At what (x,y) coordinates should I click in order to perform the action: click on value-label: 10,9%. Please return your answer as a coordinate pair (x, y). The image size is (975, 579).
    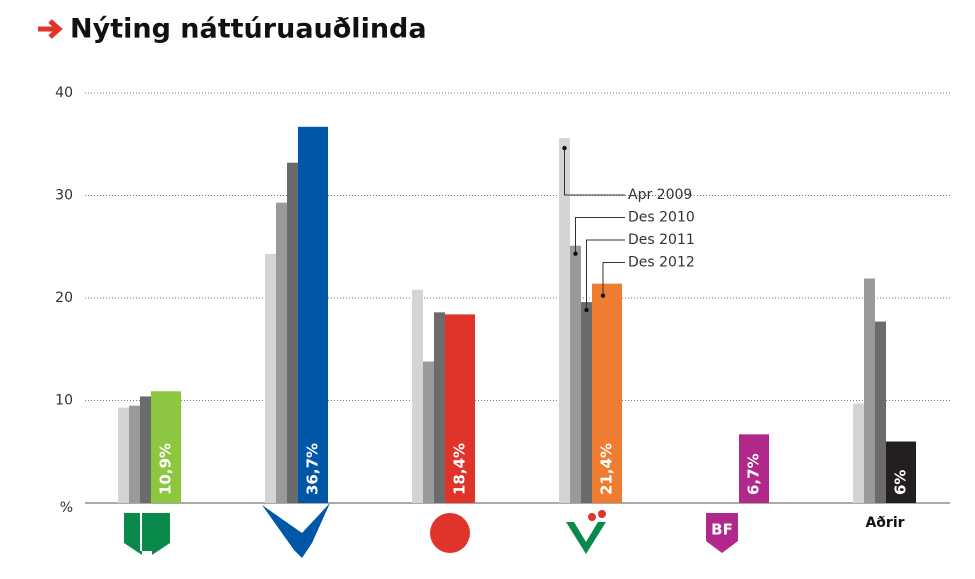
    Looking at the image, I should click on (166, 469).